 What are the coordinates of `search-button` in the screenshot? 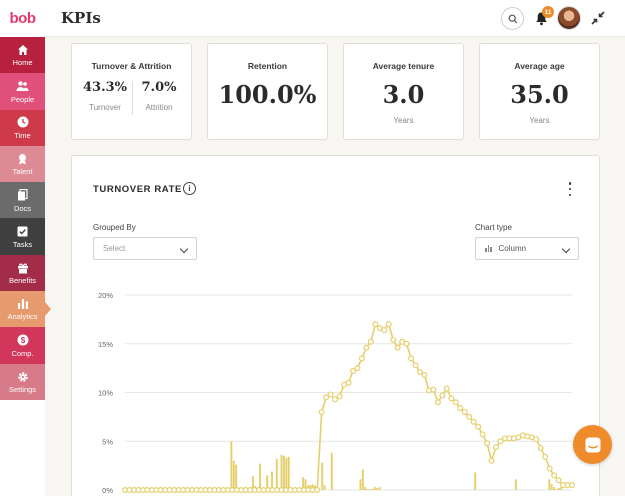 It's located at (512, 18).